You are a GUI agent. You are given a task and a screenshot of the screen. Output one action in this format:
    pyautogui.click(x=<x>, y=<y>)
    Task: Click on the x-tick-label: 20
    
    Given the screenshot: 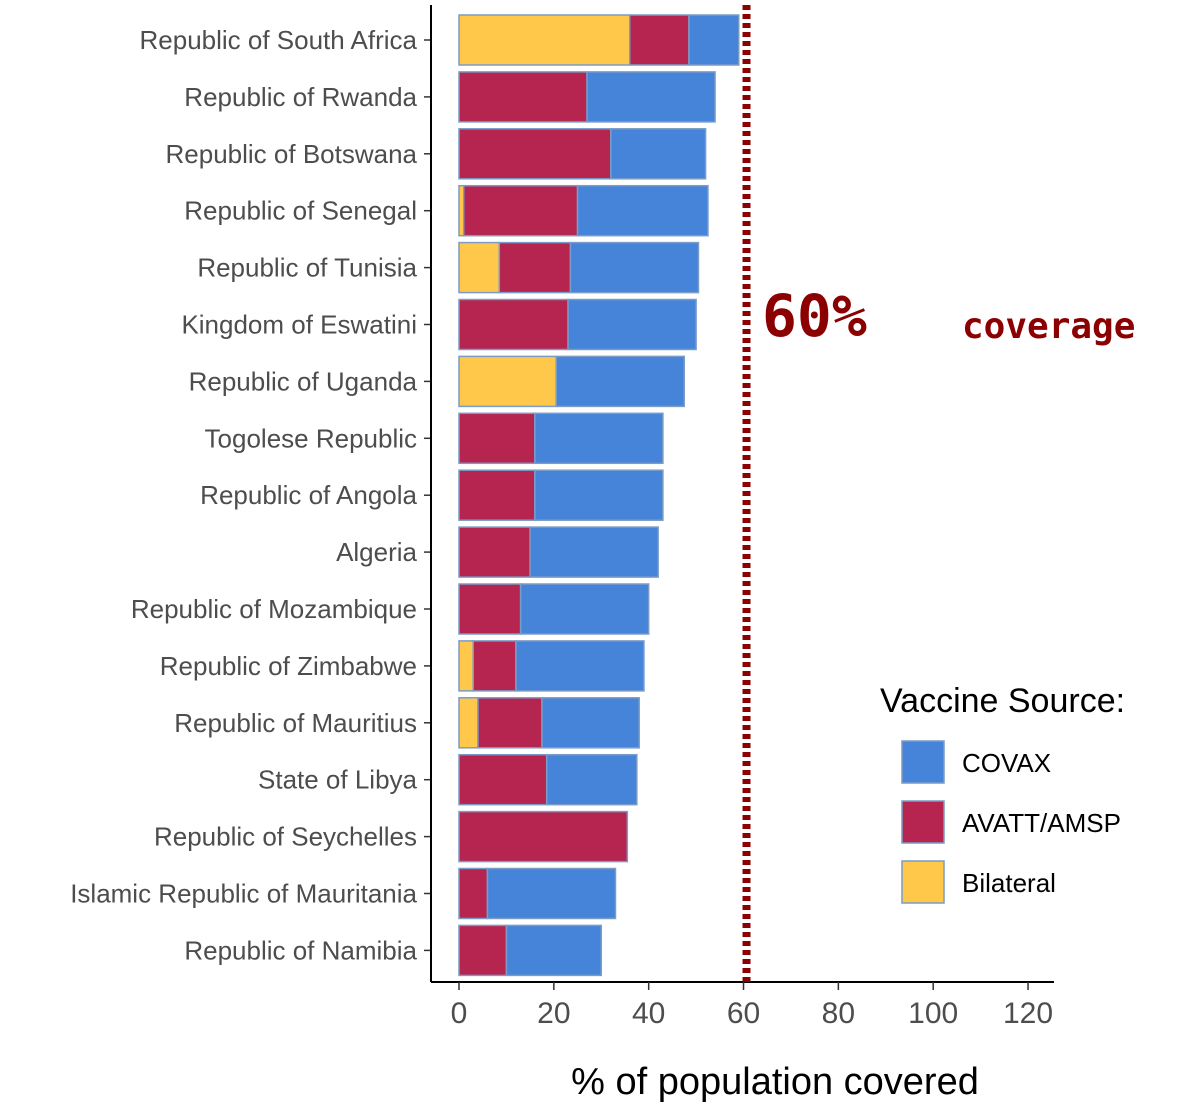 What is the action you would take?
    pyautogui.click(x=553, y=1013)
    